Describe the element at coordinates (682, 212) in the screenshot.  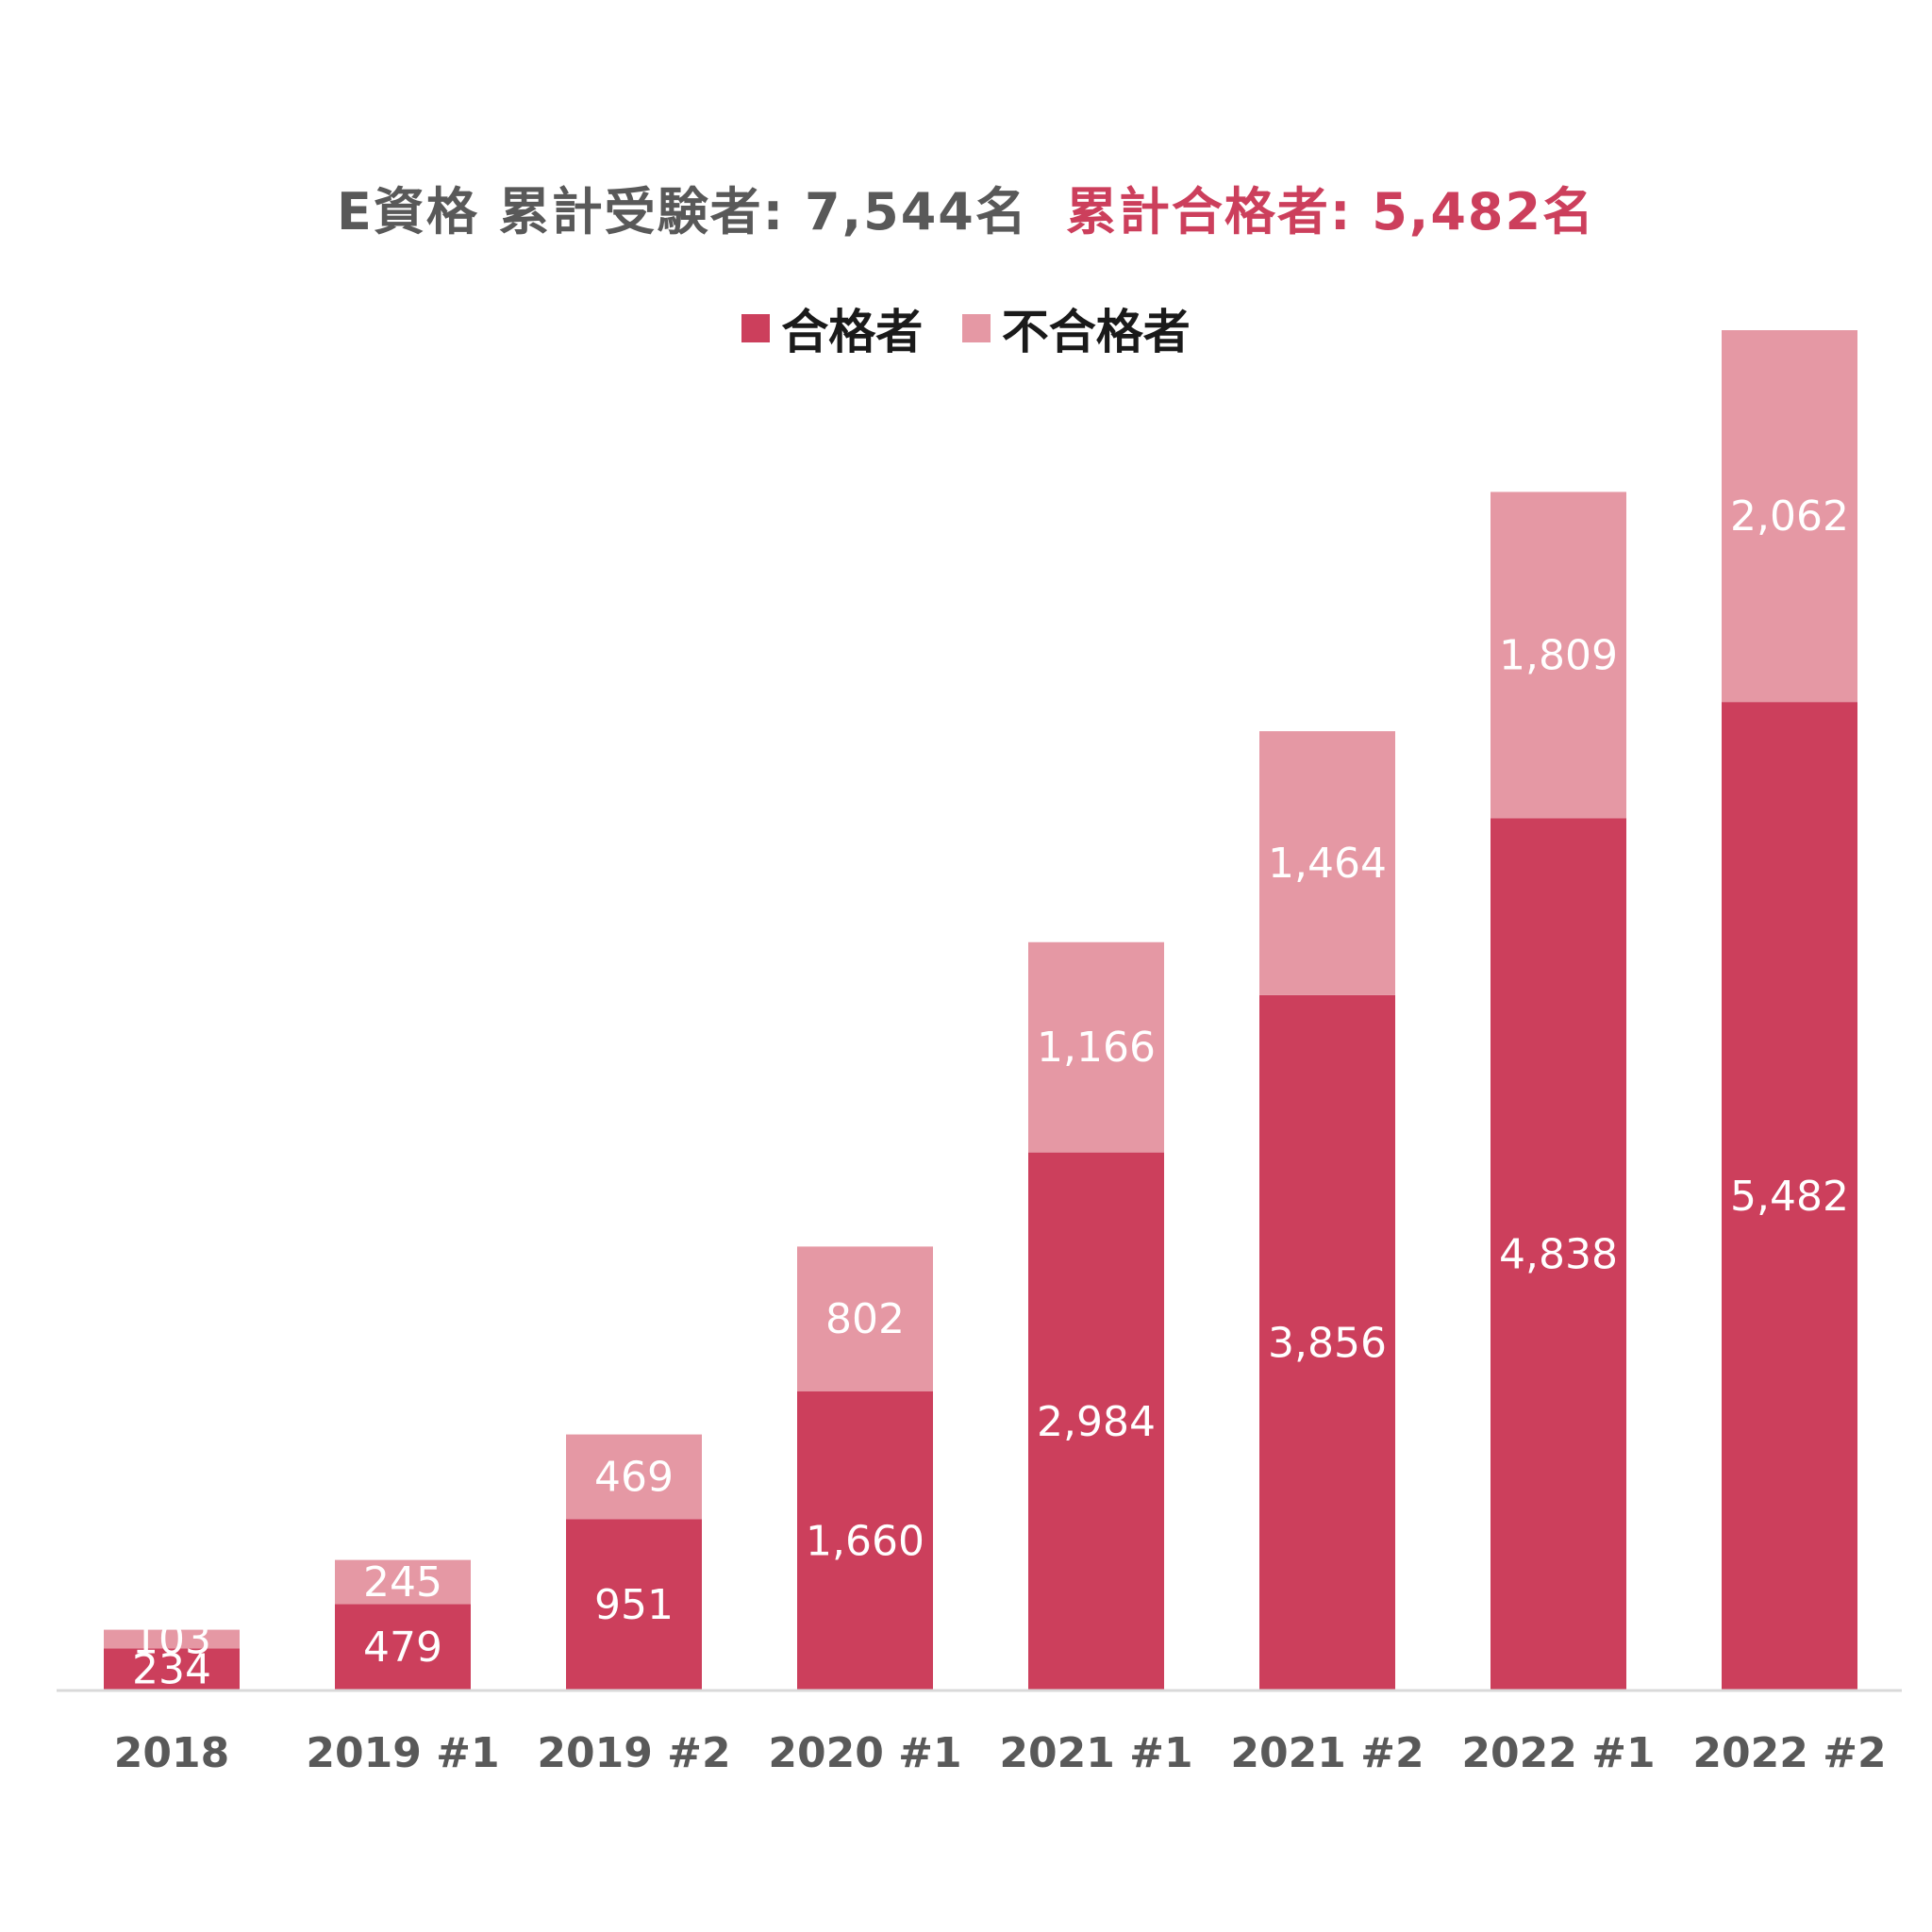
I see `title-total-examinees: E資格 累計受験者: 7,544名` at that location.